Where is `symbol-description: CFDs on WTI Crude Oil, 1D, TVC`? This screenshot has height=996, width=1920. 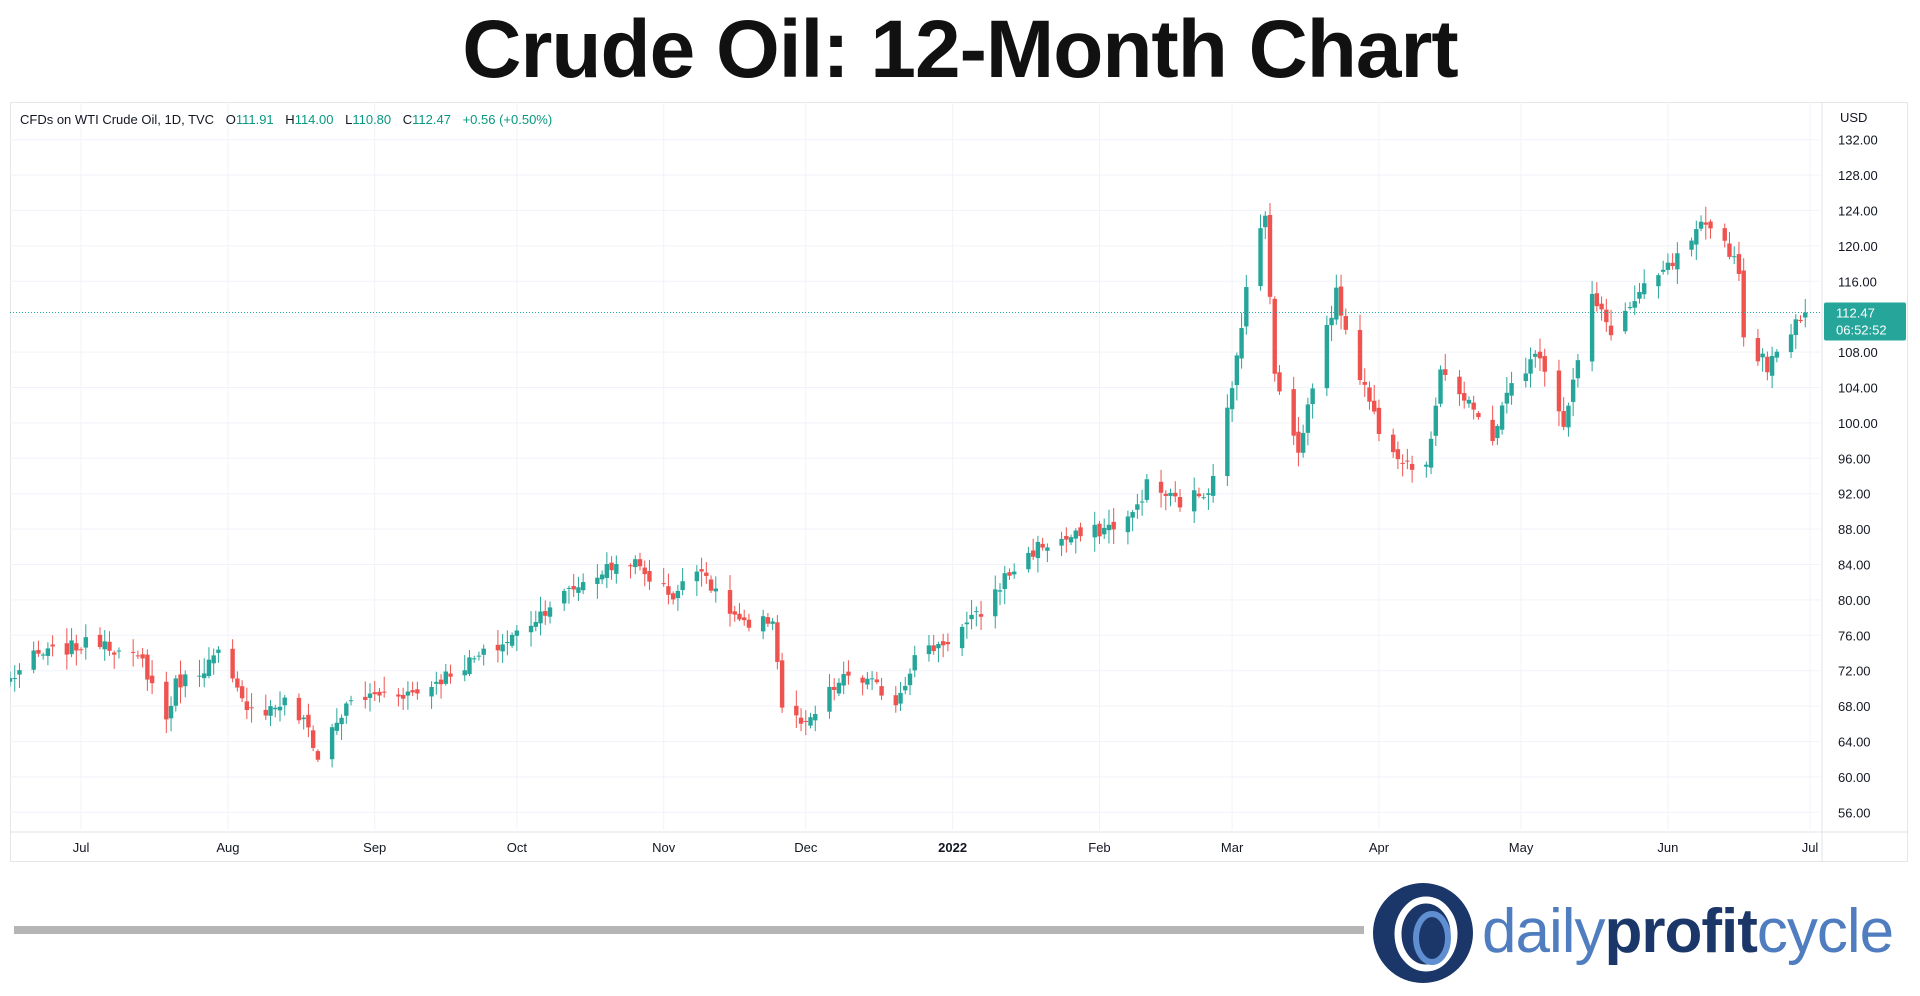
symbol-description: CFDs on WTI Crude Oil, 1D, TVC is located at coordinates (117, 119).